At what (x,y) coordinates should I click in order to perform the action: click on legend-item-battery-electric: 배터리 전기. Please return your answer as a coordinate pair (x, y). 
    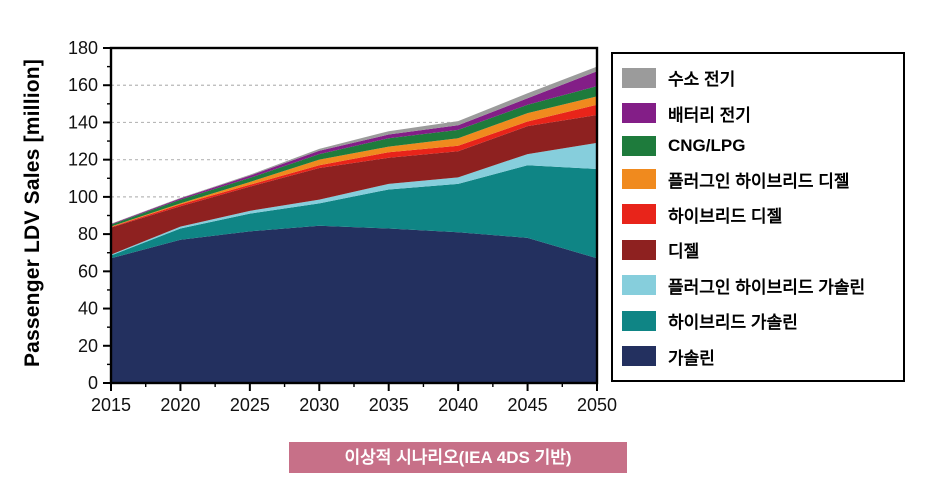
    Looking at the image, I should click on (760, 113).